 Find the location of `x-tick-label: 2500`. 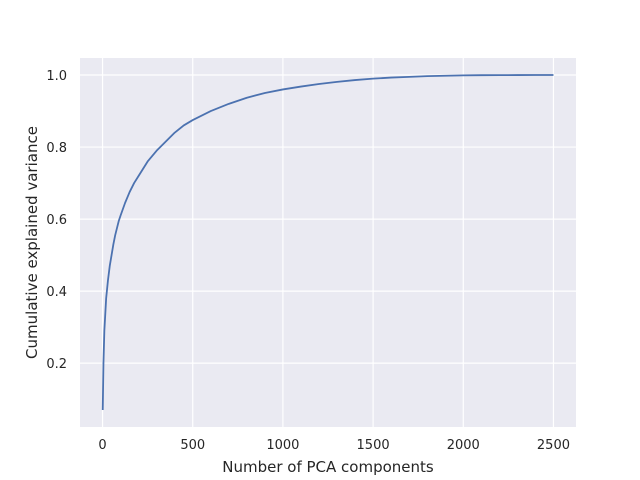

x-tick-label: 2500 is located at coordinates (553, 445).